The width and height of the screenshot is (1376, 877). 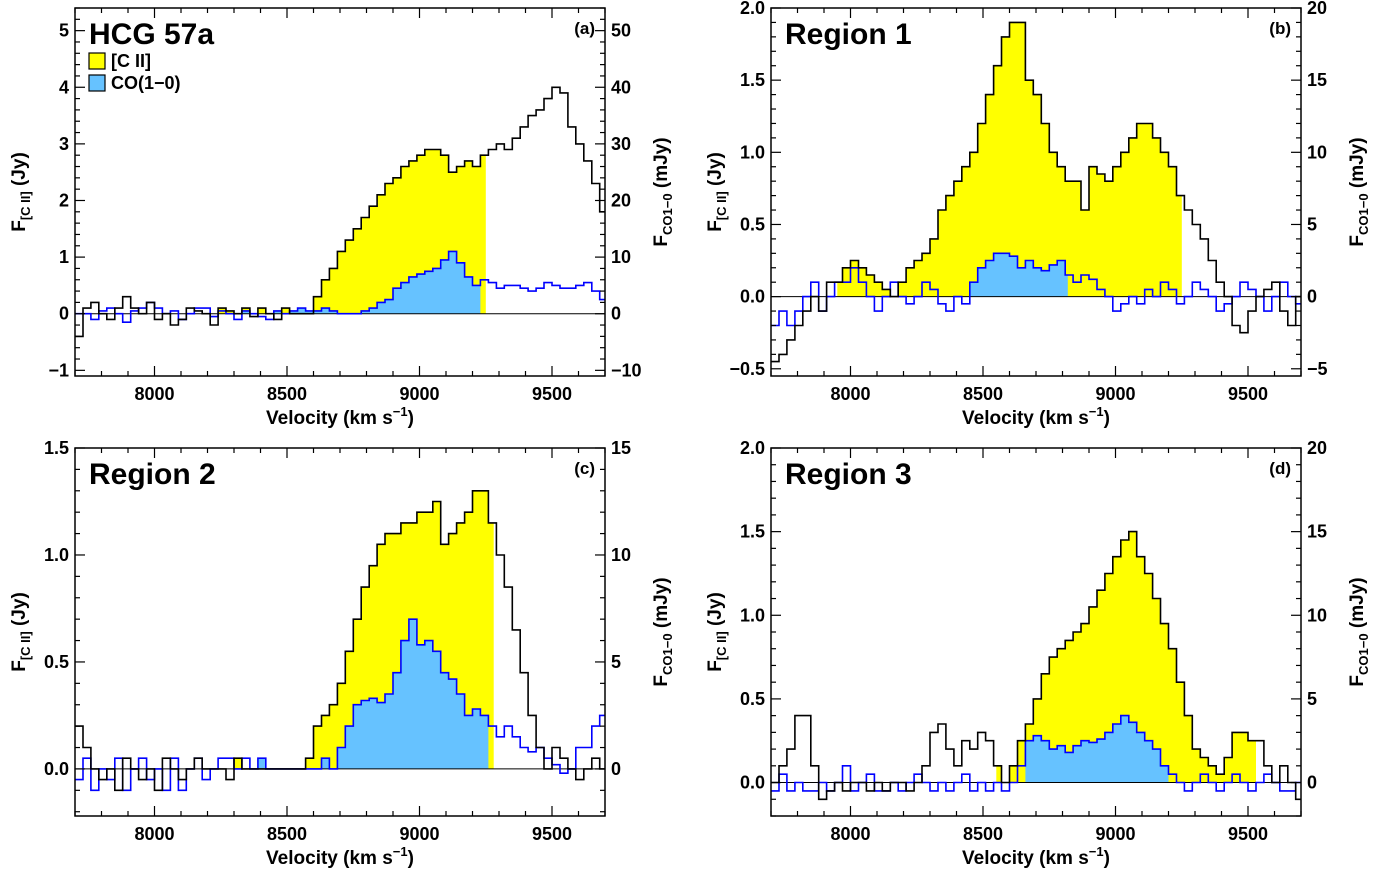 What do you see at coordinates (58, 370) in the screenshot?
I see `y-tick-label-left: −1` at bounding box center [58, 370].